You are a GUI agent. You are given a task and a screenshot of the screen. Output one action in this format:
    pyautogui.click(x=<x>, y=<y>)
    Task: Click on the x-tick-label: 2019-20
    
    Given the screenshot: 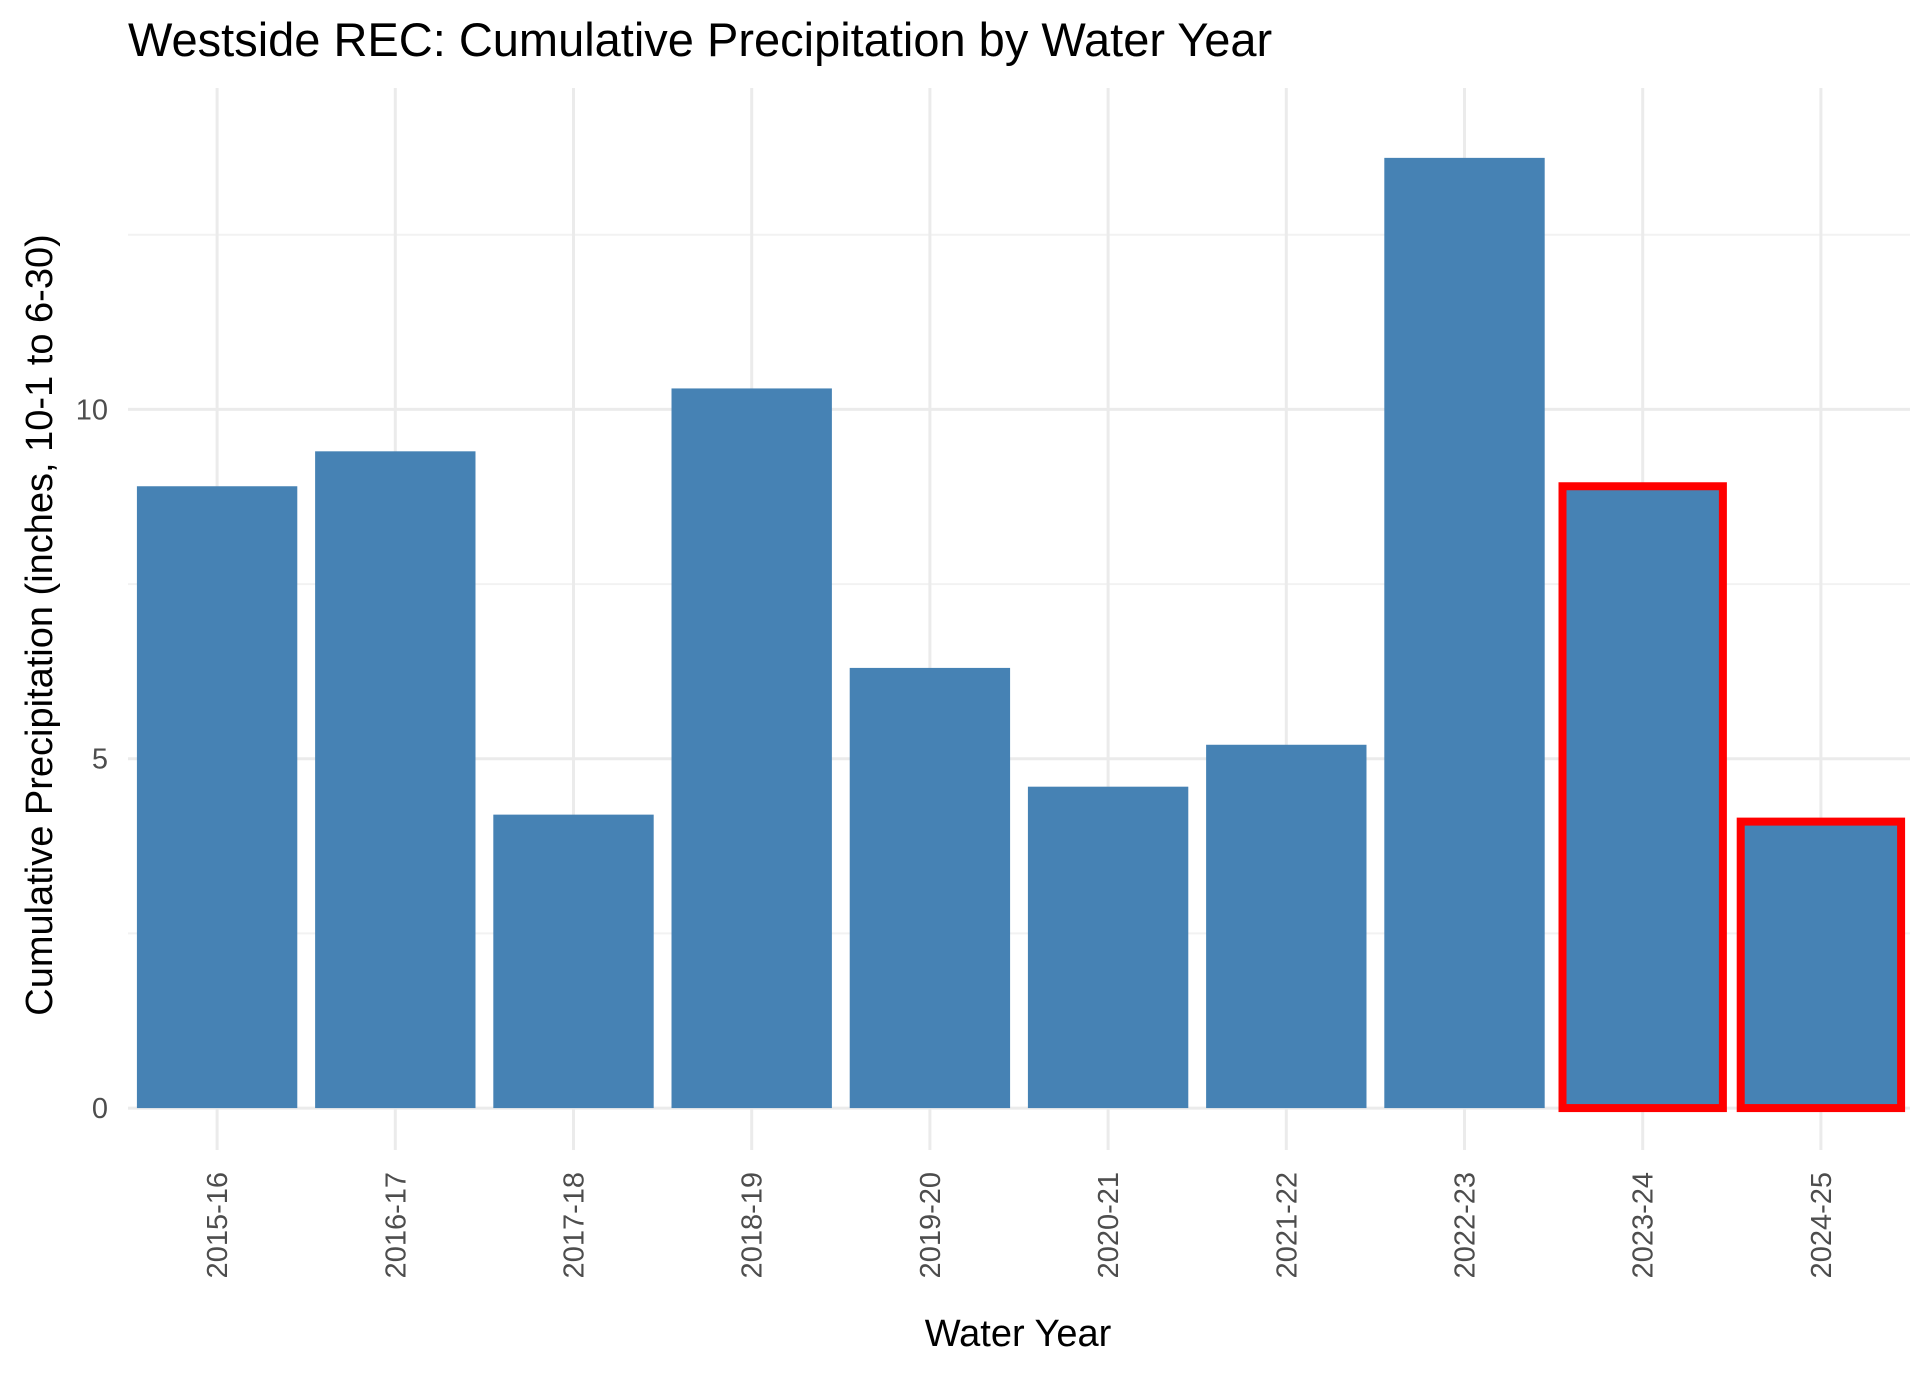 What is the action you would take?
    pyautogui.click(x=931, y=1225)
    